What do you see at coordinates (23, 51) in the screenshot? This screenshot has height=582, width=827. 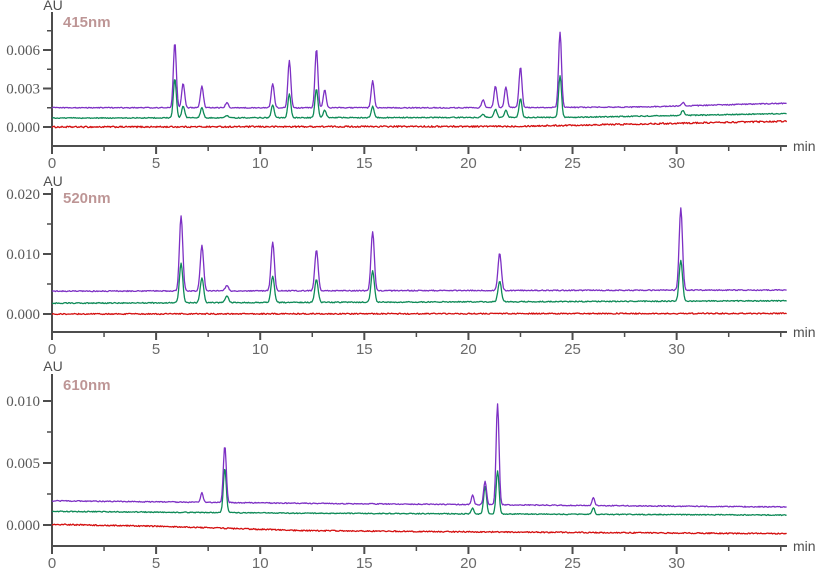 I see `y-tick-label: 0.006` at bounding box center [23, 51].